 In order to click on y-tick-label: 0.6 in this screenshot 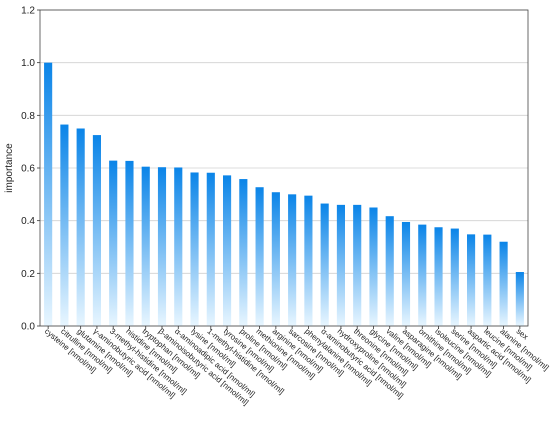, I will do `click(28, 169)`.